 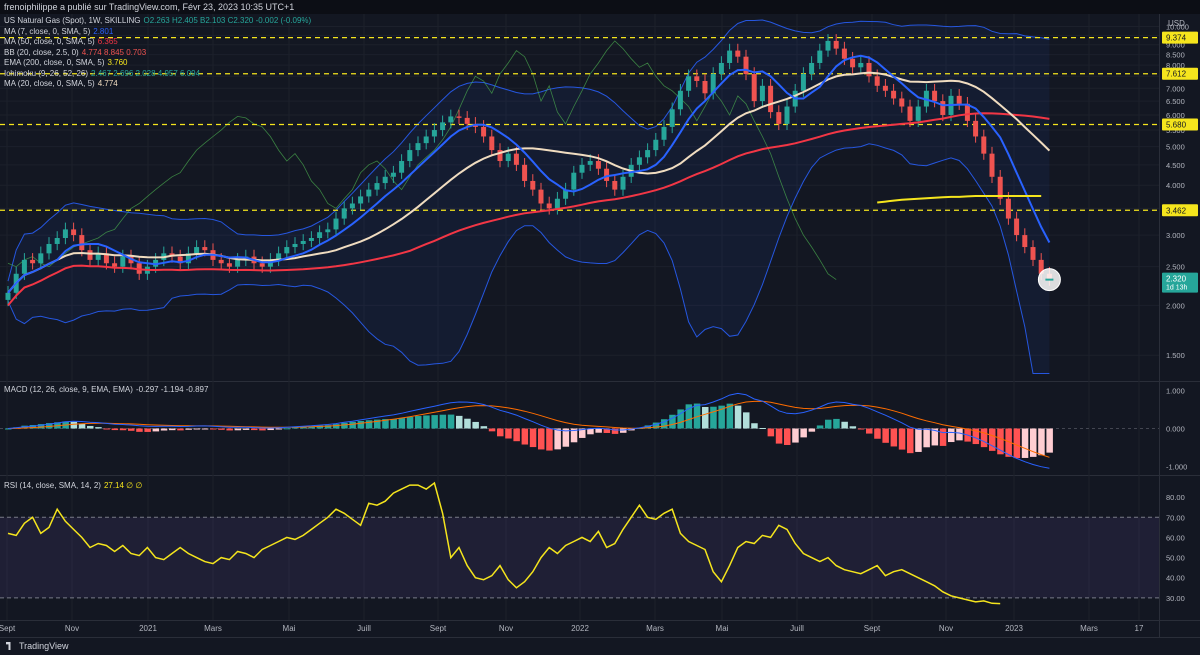 I want to click on legend-value: 6.365, so click(x=107, y=41).